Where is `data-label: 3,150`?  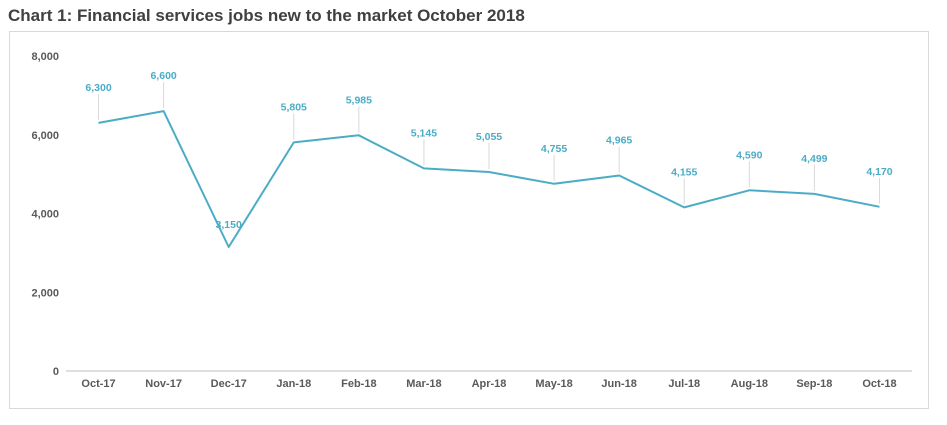 data-label: 3,150 is located at coordinates (229, 225).